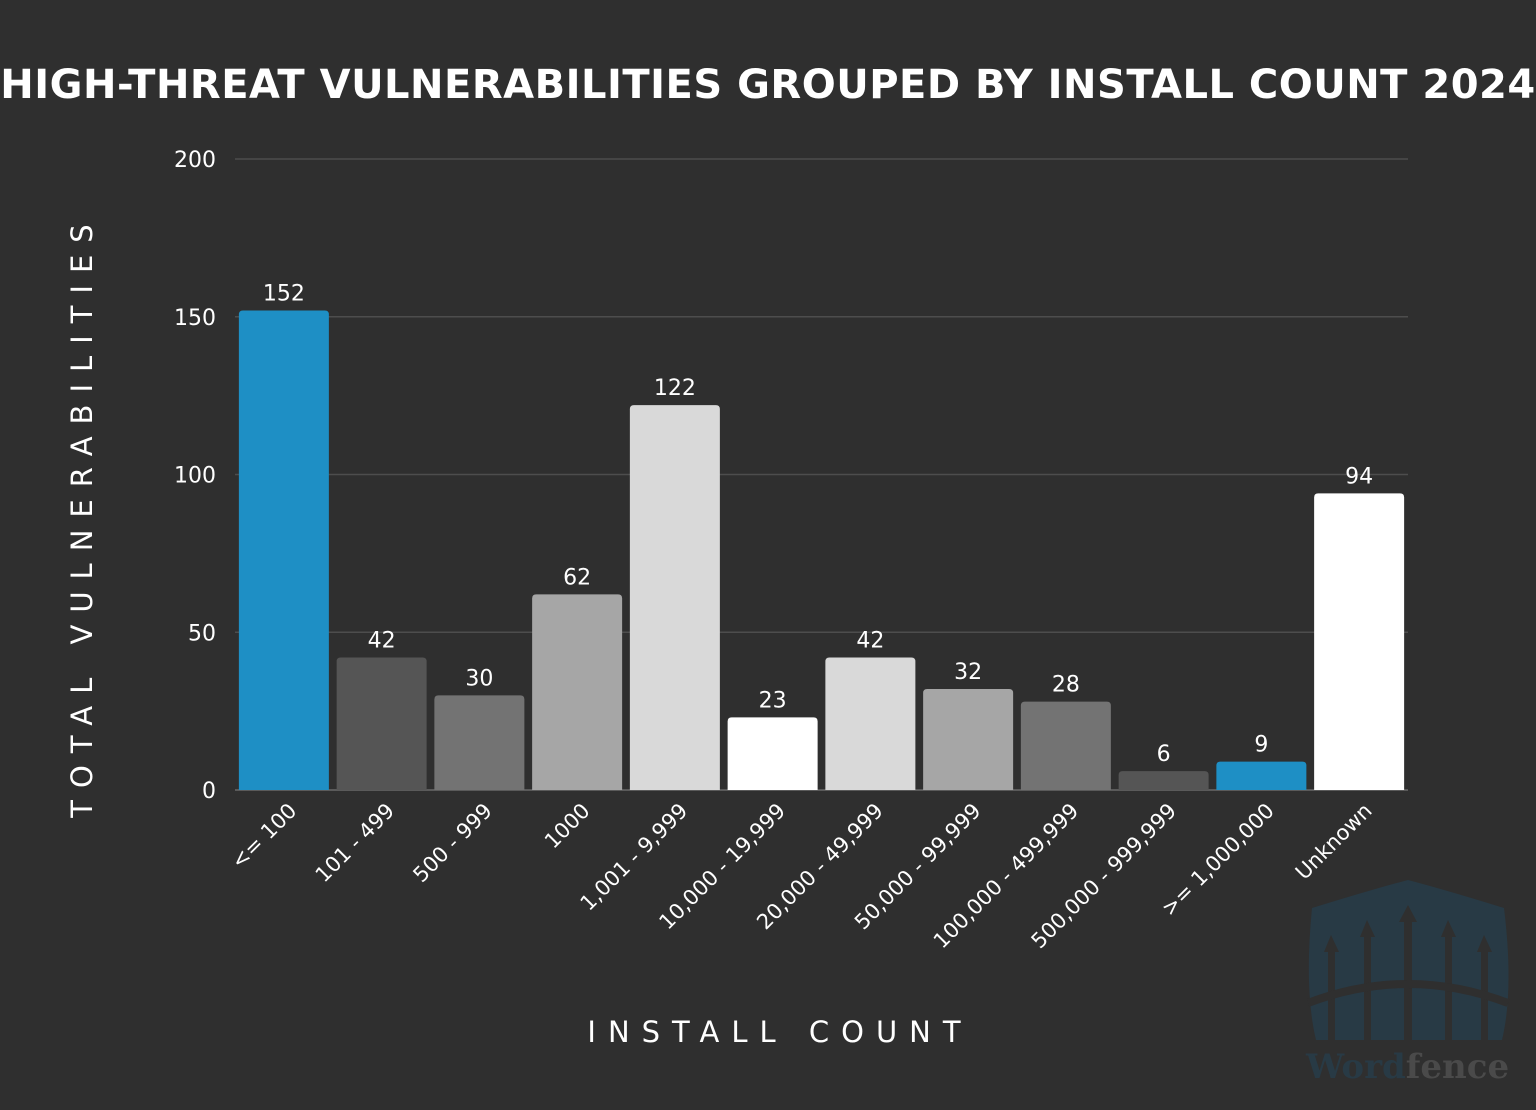 This screenshot has width=1536, height=1110. I want to click on x-tick-label: 101 - 499, so click(355, 843).